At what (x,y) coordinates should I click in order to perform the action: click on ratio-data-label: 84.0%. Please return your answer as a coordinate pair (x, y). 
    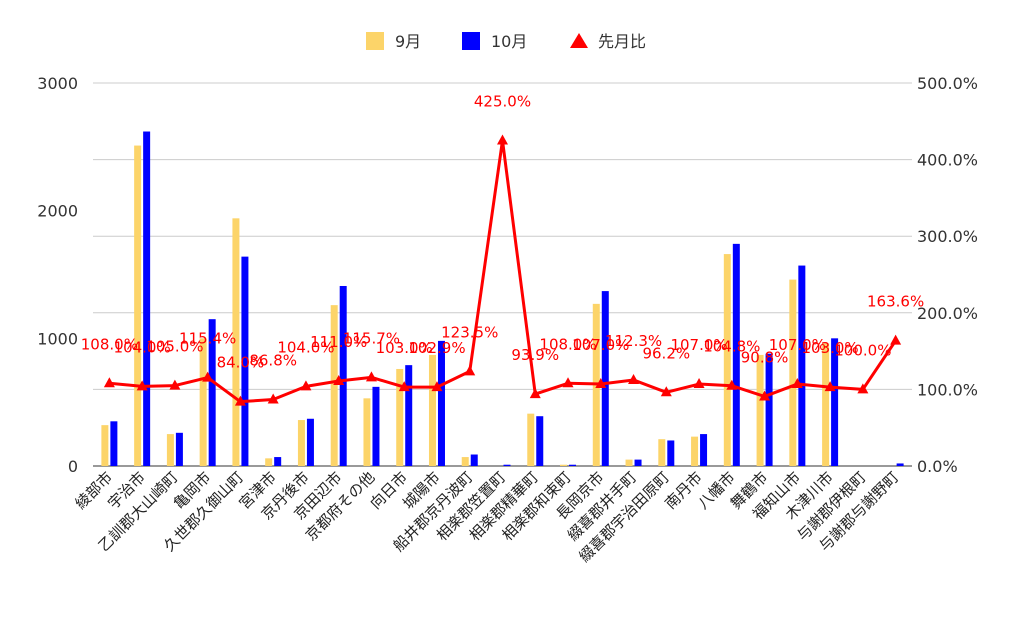
    Looking at the image, I should click on (241, 363).